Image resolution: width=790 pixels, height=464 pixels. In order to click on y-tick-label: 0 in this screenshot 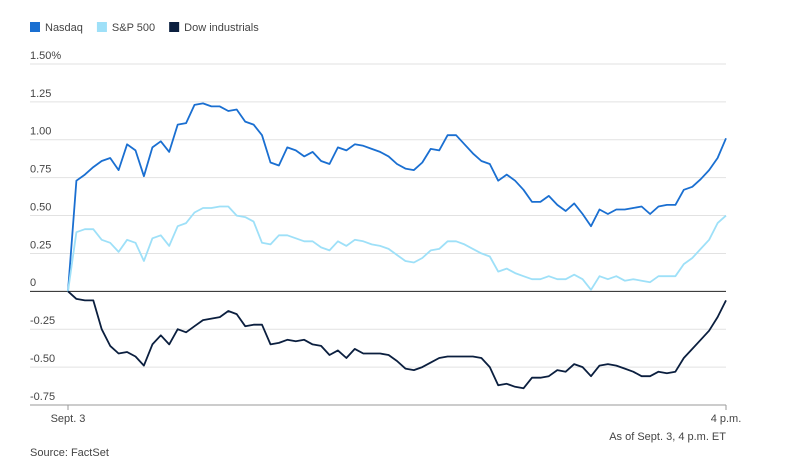, I will do `click(33, 283)`.